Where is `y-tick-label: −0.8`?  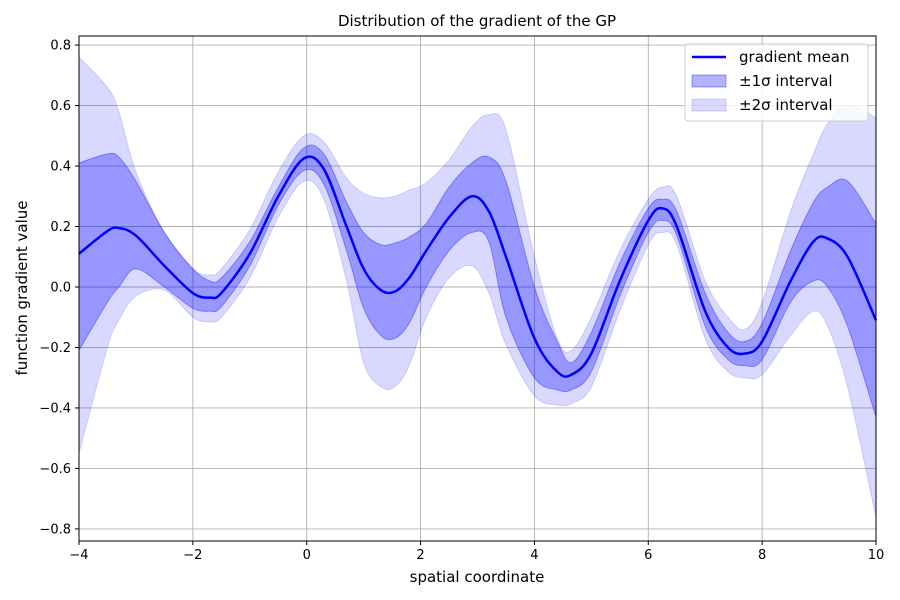
y-tick-label: −0.8 is located at coordinates (55, 529).